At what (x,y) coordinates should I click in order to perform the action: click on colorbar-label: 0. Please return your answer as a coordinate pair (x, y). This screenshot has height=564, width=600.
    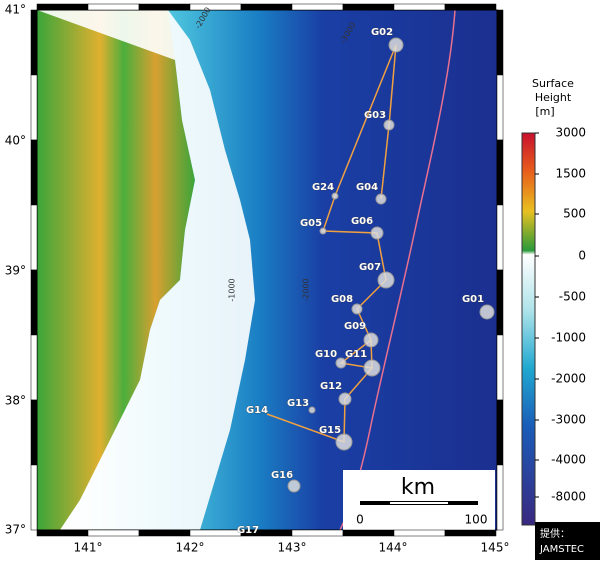
    Looking at the image, I should click on (582, 256).